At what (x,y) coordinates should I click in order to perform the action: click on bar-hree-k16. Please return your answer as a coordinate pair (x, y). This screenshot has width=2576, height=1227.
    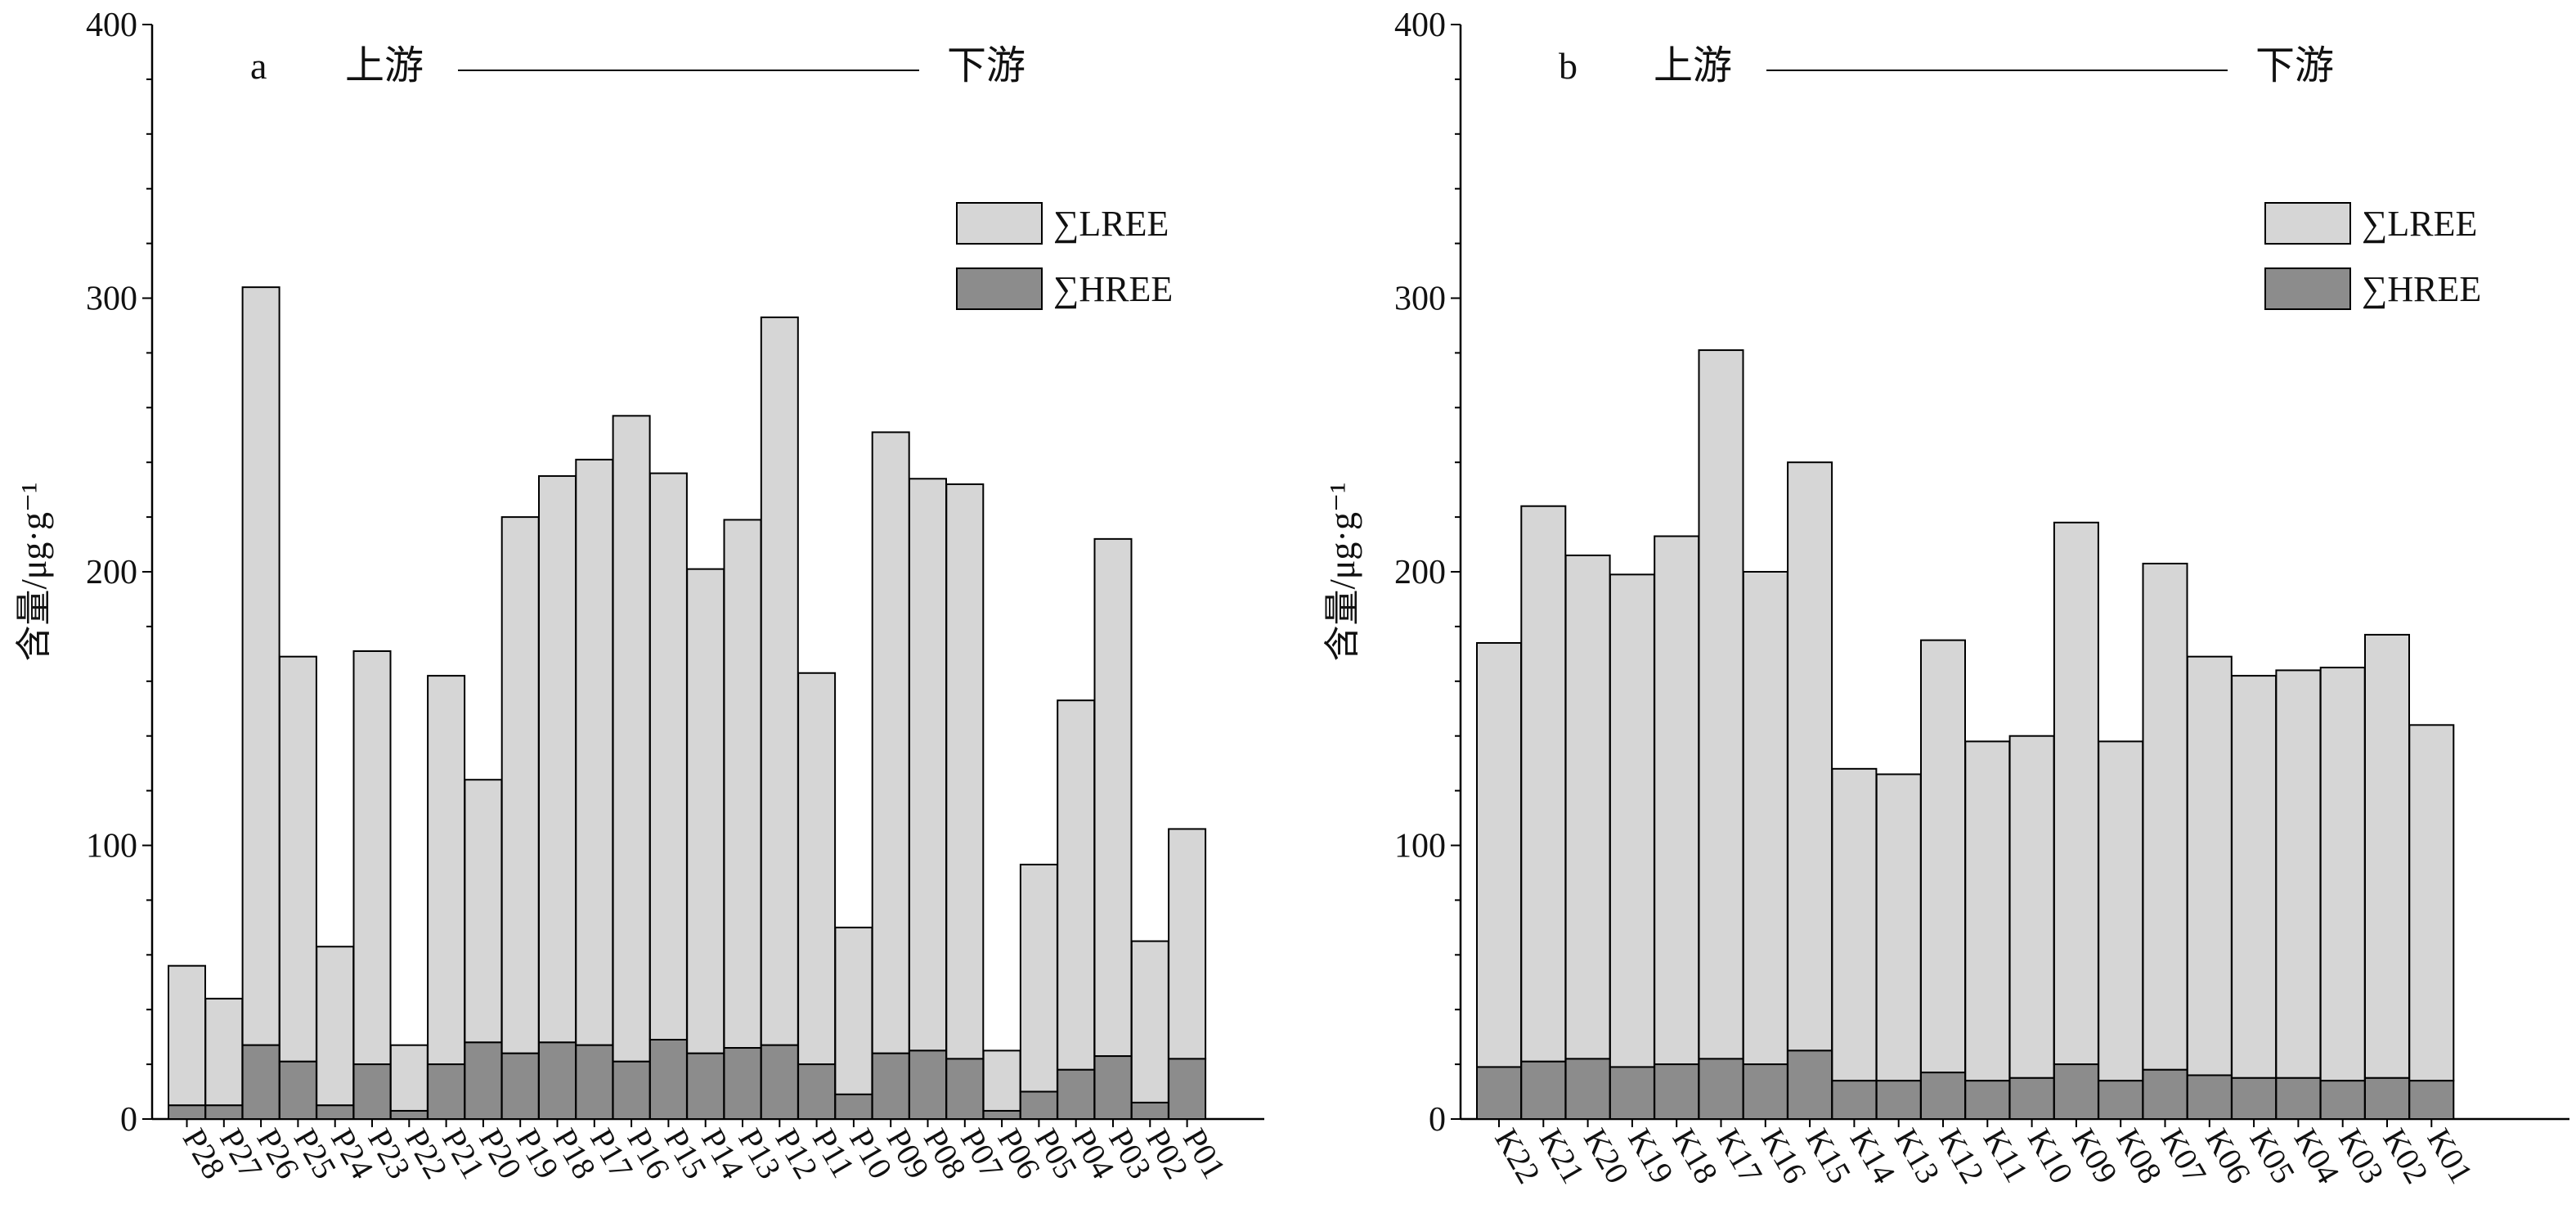
    Looking at the image, I should click on (1765, 1091).